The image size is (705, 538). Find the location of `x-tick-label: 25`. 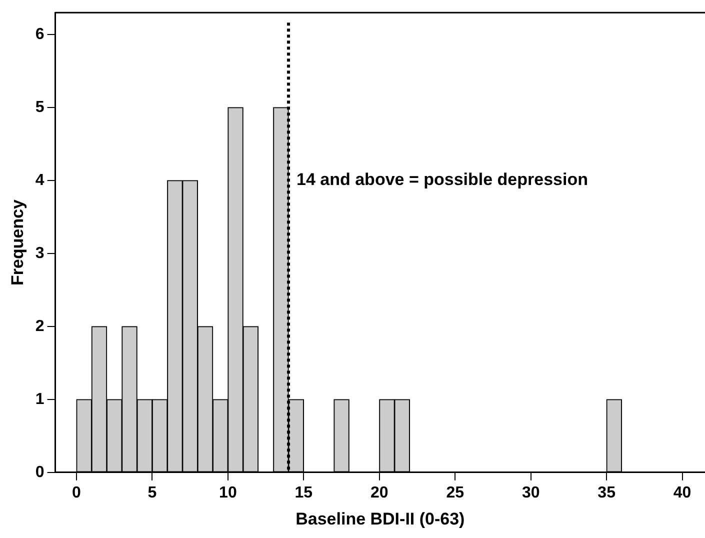

x-tick-label: 25 is located at coordinates (455, 493).